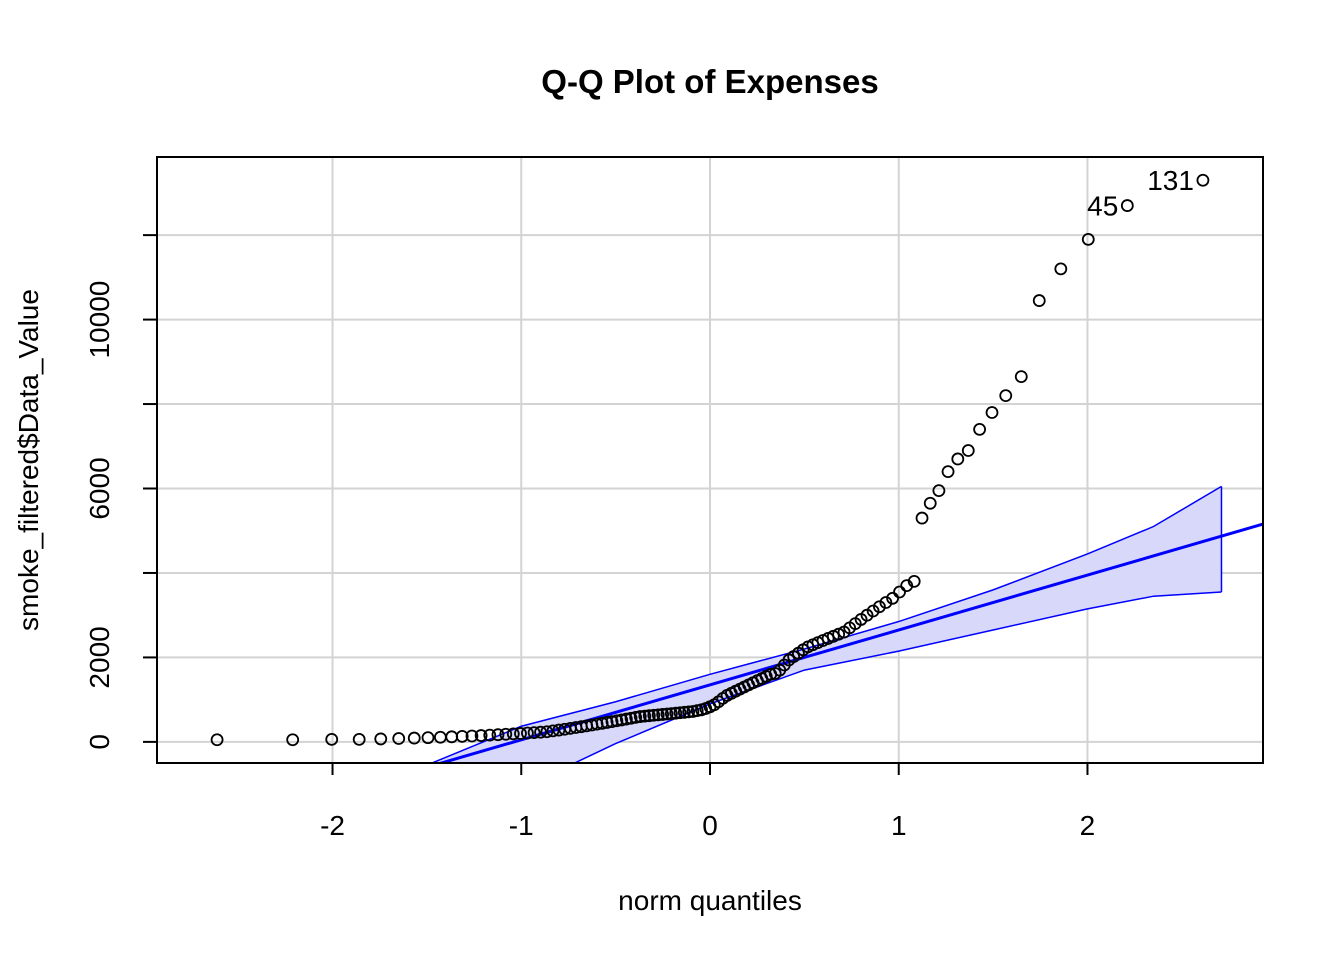 The height and width of the screenshot is (960, 1344). I want to click on x-tick-label: 1, so click(899, 825).